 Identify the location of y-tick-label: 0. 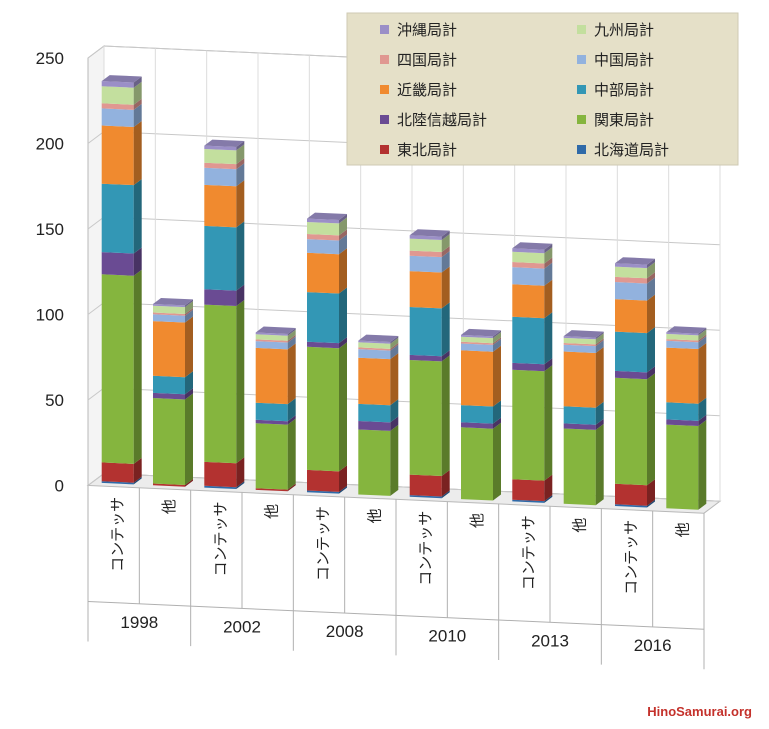
(59, 486).